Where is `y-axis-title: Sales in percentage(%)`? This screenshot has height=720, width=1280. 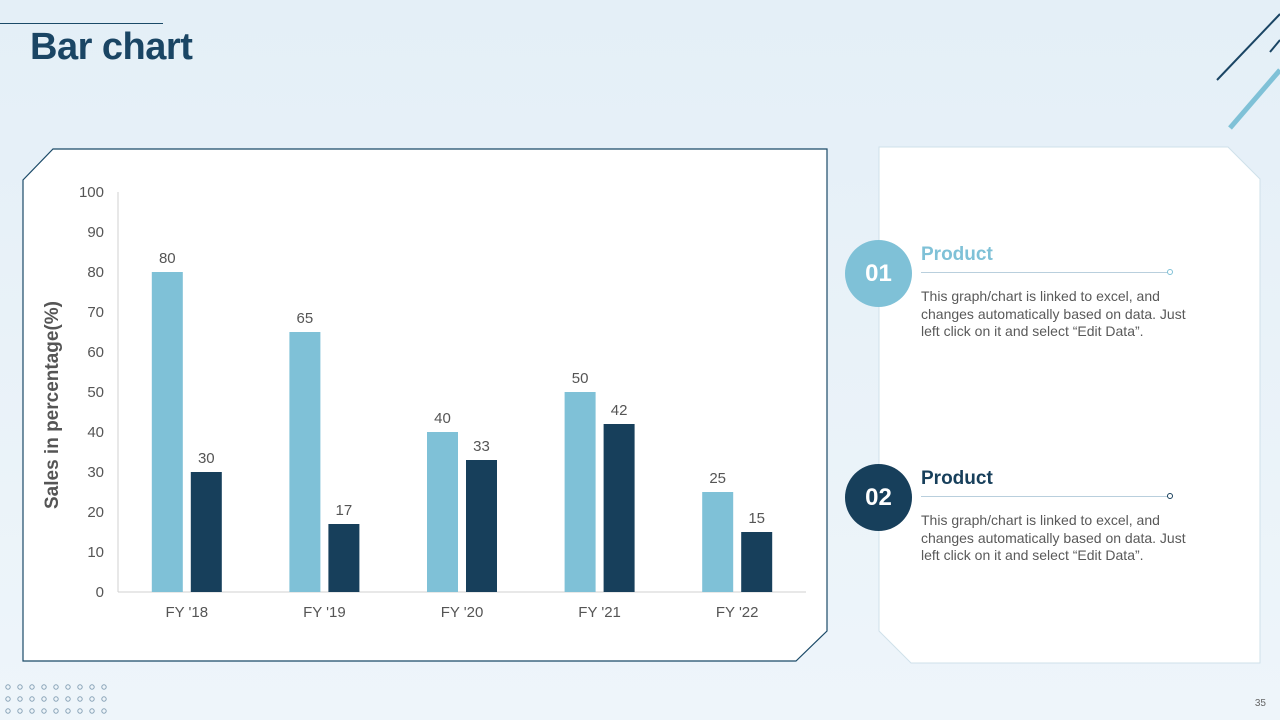 y-axis-title: Sales in percentage(%) is located at coordinates (52, 405).